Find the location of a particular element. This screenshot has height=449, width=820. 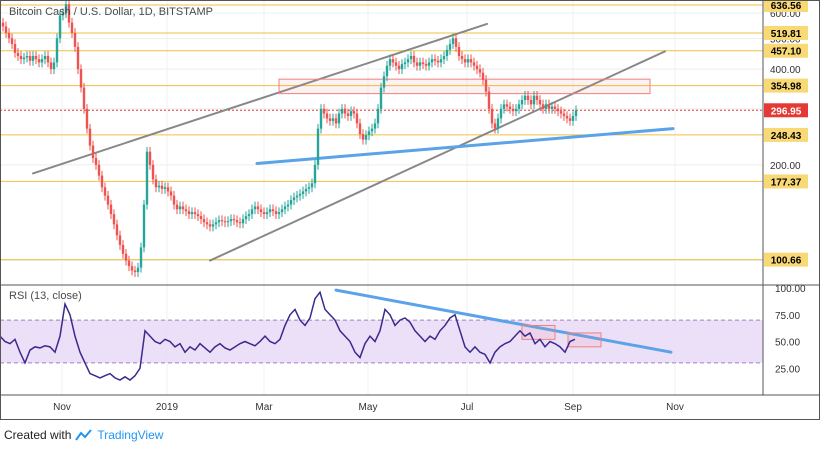

level-badge-label: 519.81 is located at coordinates (786, 34).